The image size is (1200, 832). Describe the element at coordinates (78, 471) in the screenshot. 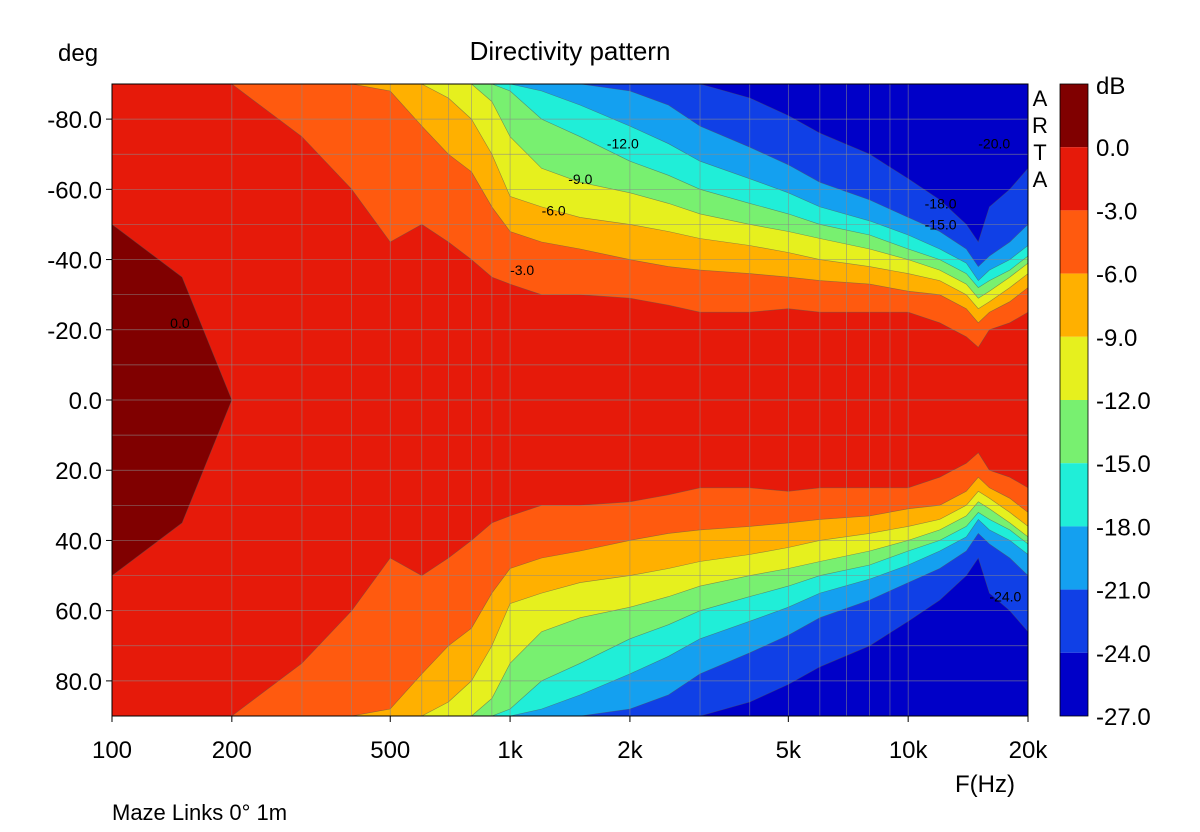

I see `y-tick-label: 20.0` at that location.